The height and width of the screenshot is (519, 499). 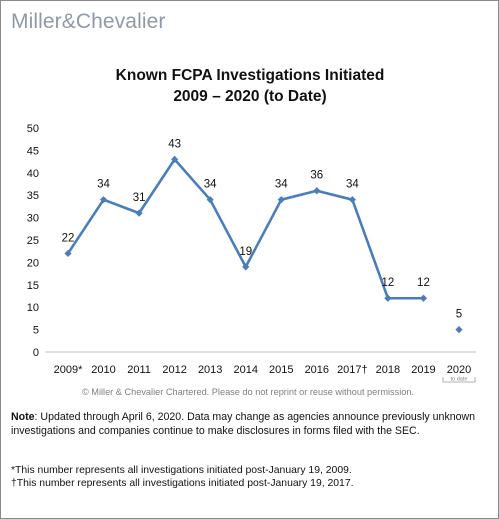 I want to click on y-tick-label: 5, so click(x=36, y=331).